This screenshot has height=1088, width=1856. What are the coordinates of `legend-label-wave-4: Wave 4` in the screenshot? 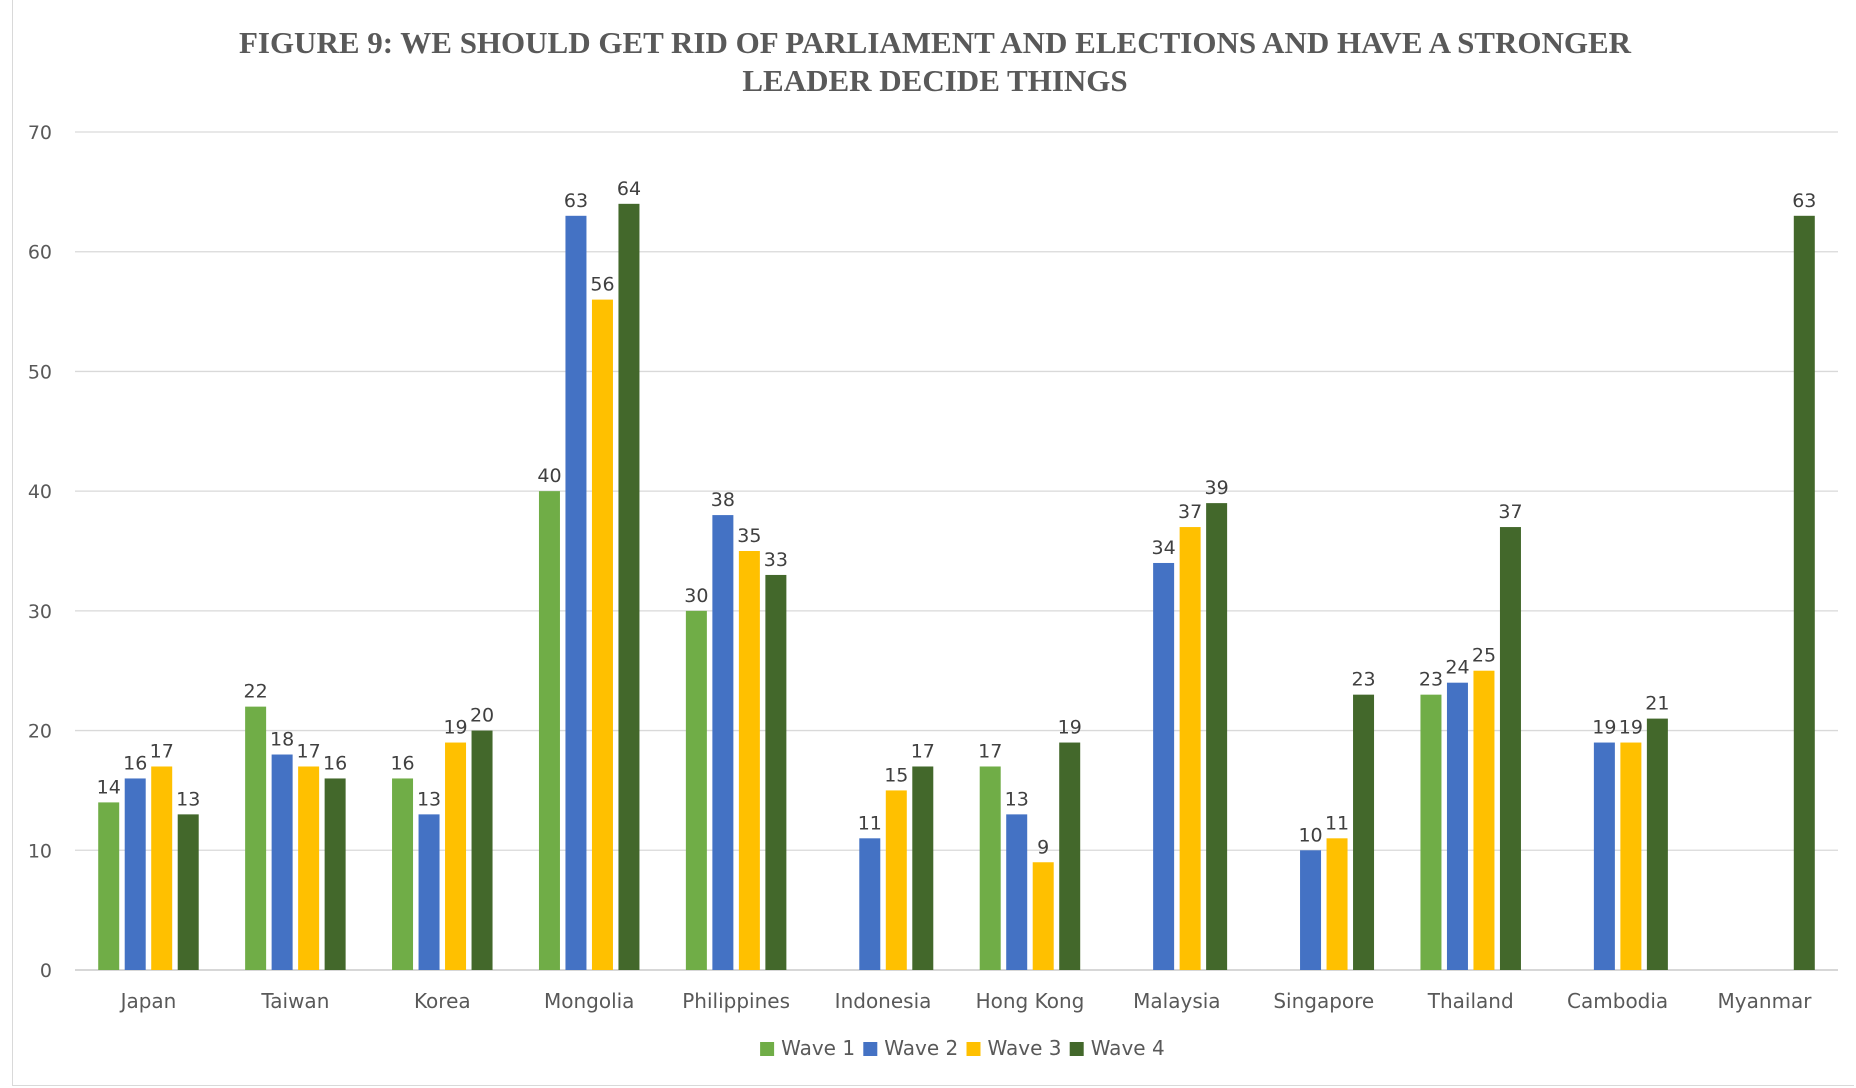 It's located at (1128, 1048).